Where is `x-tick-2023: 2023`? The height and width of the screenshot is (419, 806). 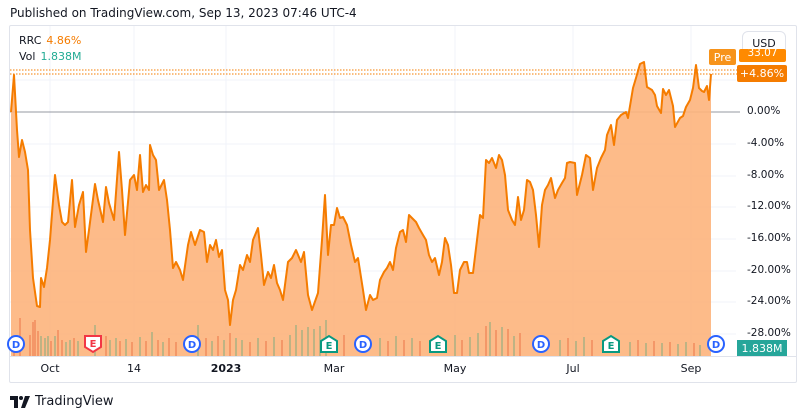 x-tick-2023: 2023 is located at coordinates (226, 368).